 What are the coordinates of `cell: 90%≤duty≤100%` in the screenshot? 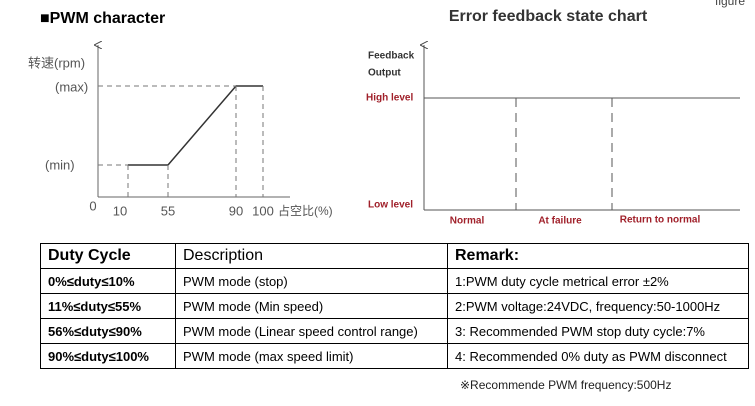 It's located at (108, 356).